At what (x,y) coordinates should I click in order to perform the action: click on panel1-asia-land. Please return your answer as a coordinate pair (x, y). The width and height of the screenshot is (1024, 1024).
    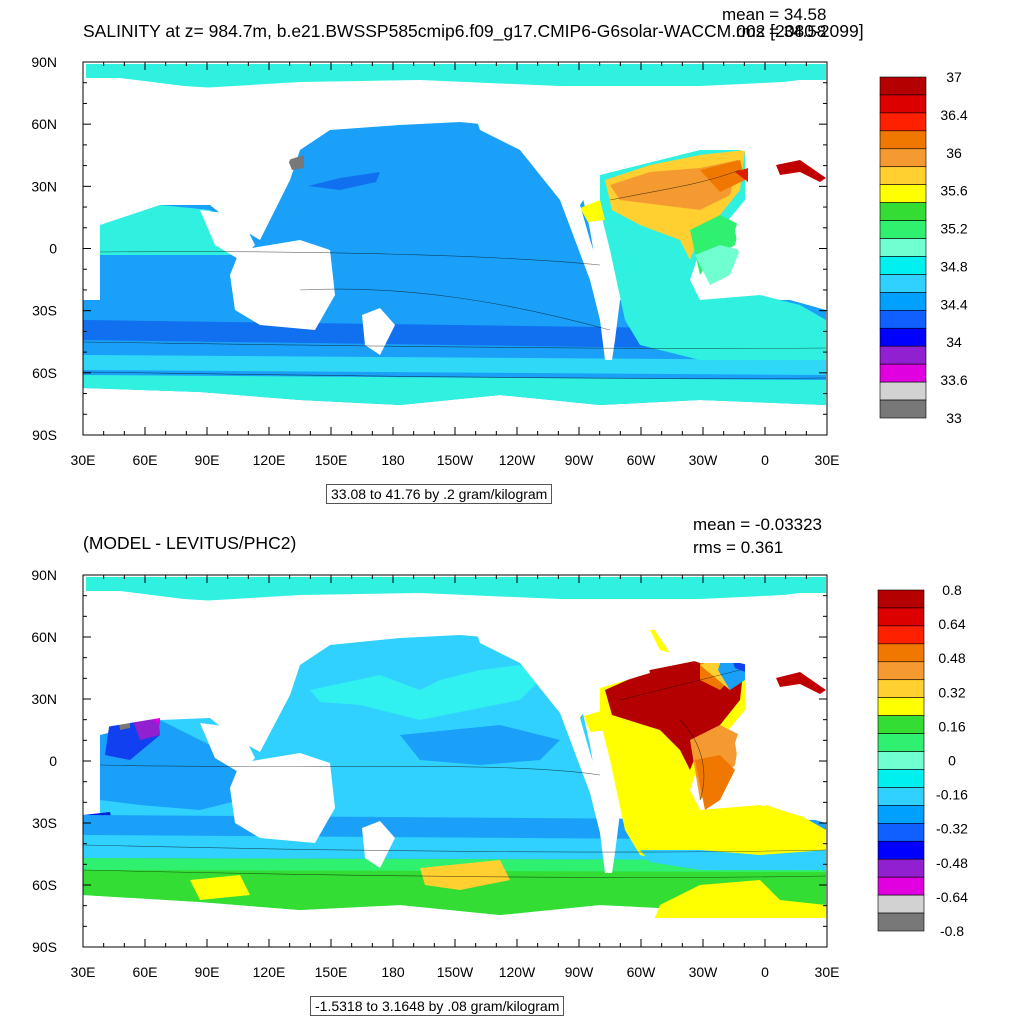
    Looking at the image, I should click on (206, 155).